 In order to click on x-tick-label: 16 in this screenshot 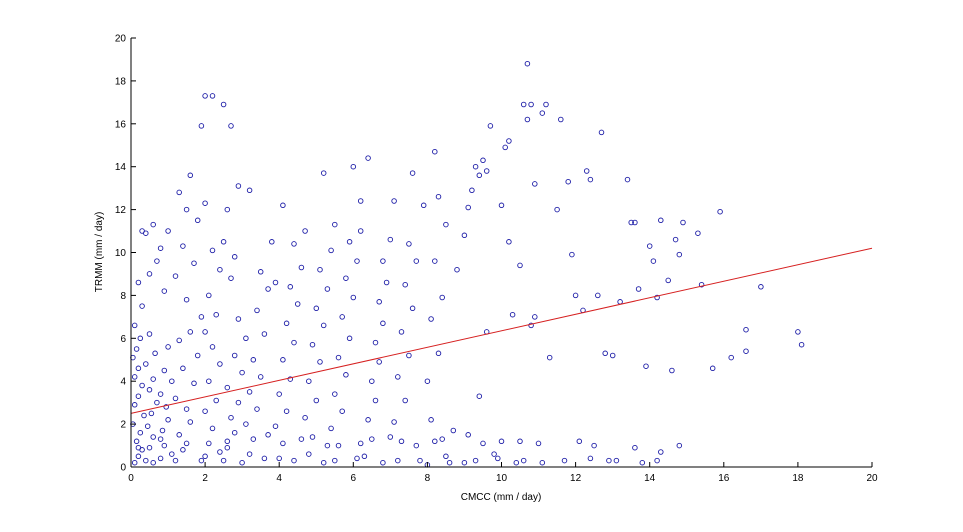, I will do `click(724, 478)`.